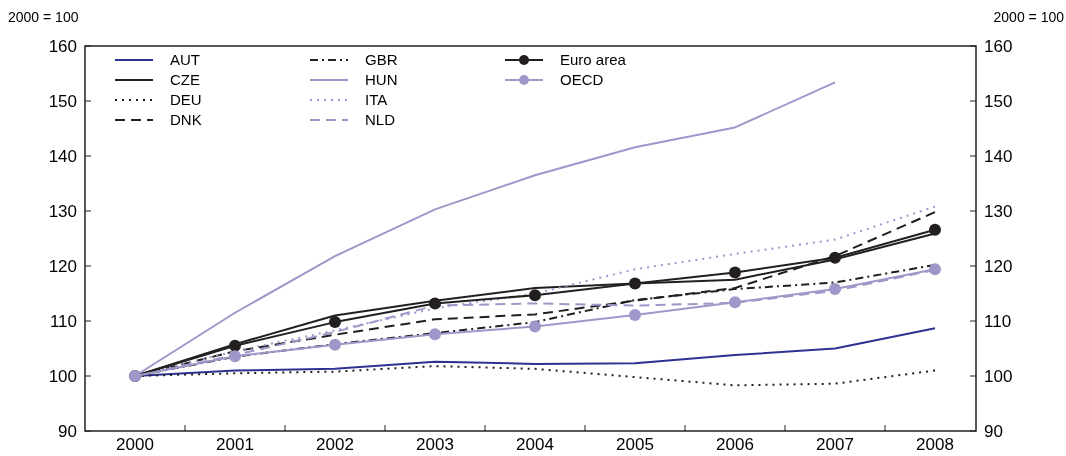 Image resolution: width=1066 pixels, height=456 pixels. What do you see at coordinates (62, 156) in the screenshot?
I see `y-tick-label: 140` at bounding box center [62, 156].